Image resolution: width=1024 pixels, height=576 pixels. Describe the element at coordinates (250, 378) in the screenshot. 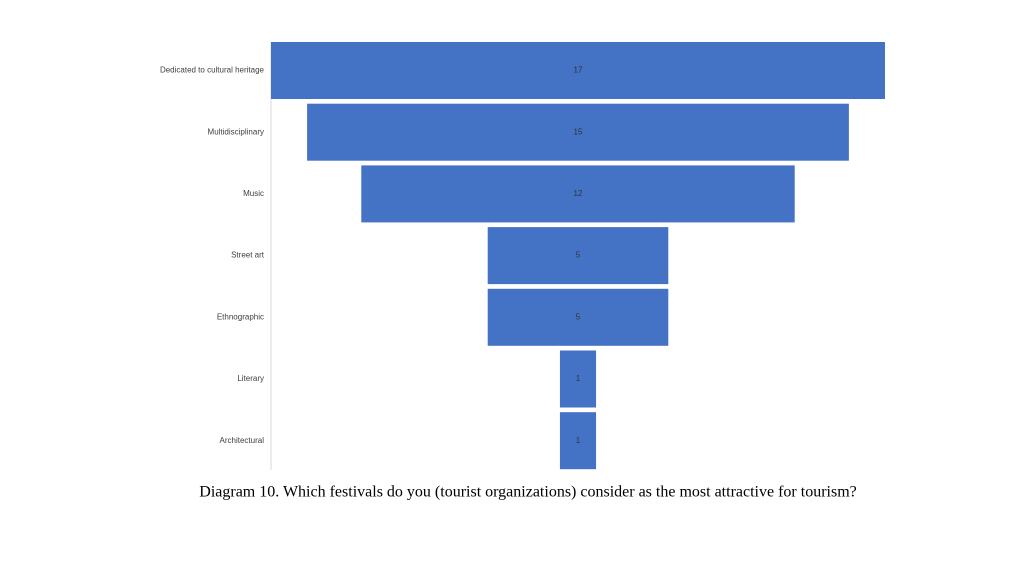

I see `category-label: Literary` at that location.